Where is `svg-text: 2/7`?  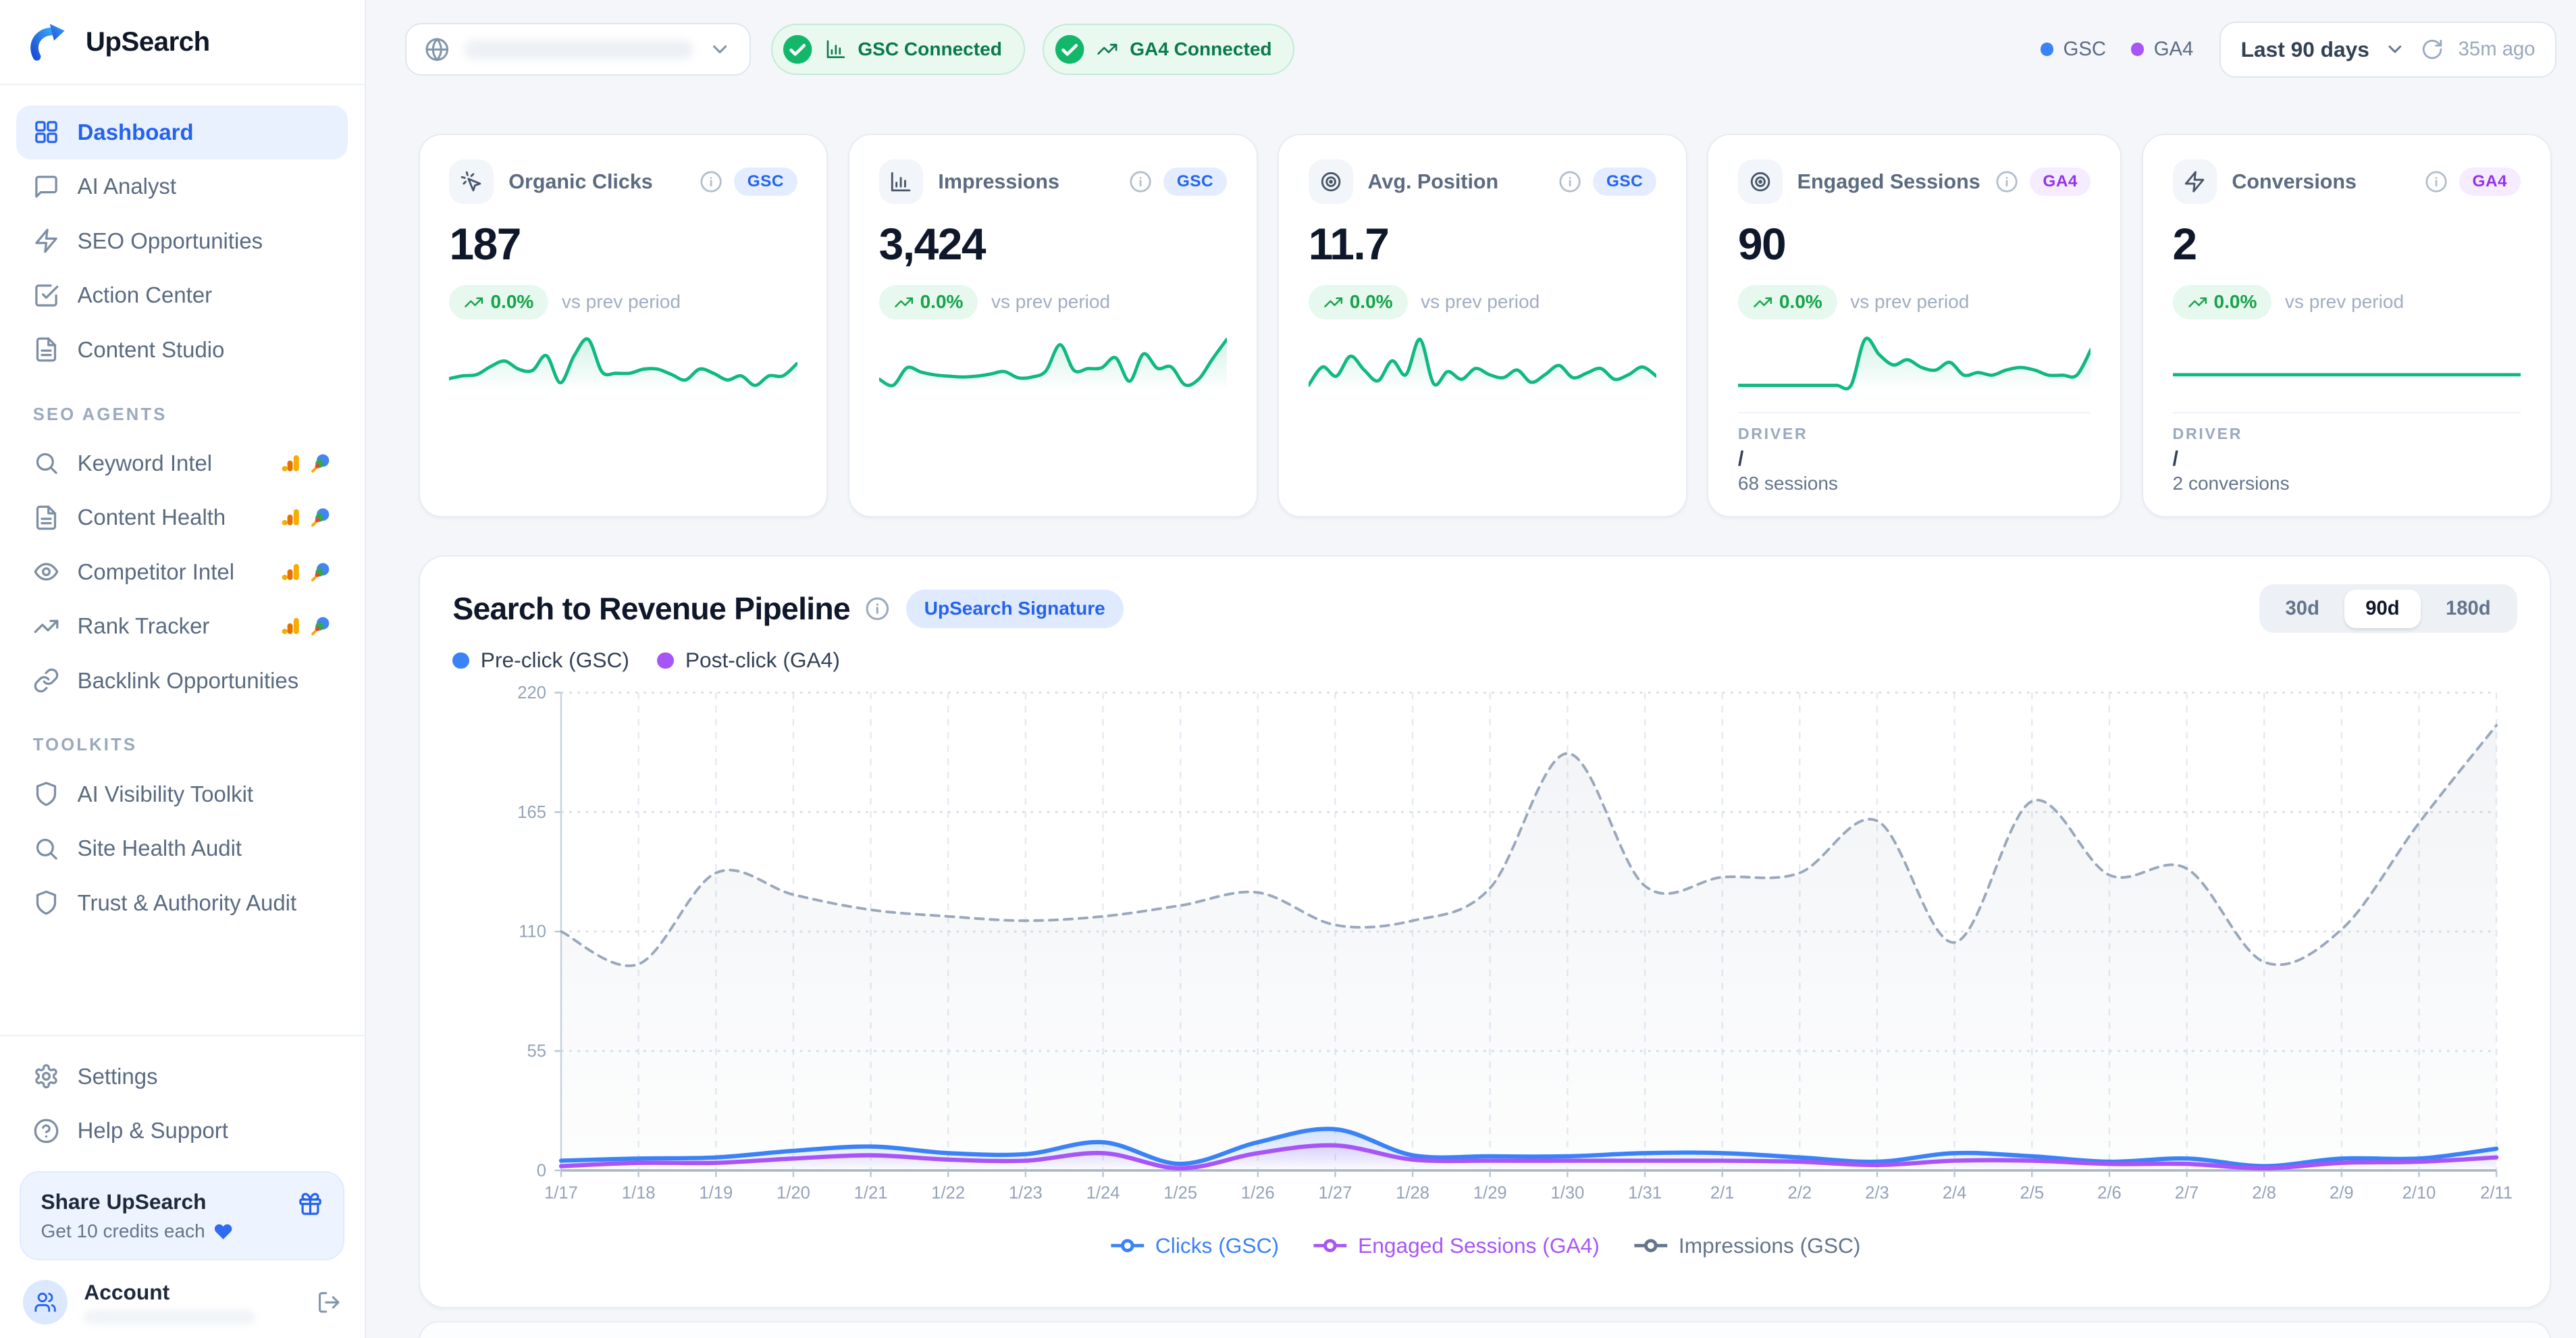 svg-text: 2/7 is located at coordinates (2187, 1193).